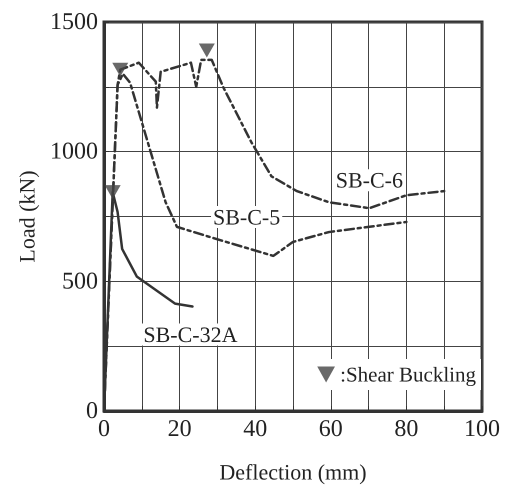 The width and height of the screenshot is (511, 496). I want to click on x-tick-label: 80, so click(406, 429).